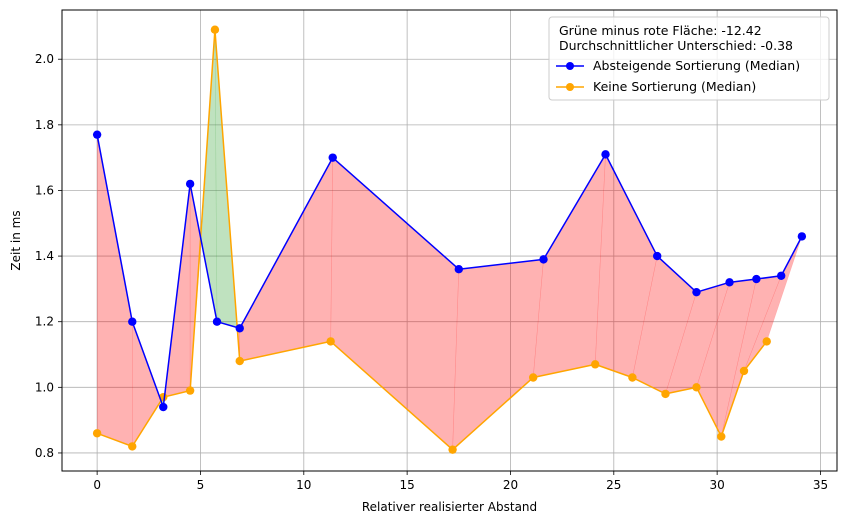 The image size is (846, 525). I want to click on x-tick-label: 35, so click(820, 485).